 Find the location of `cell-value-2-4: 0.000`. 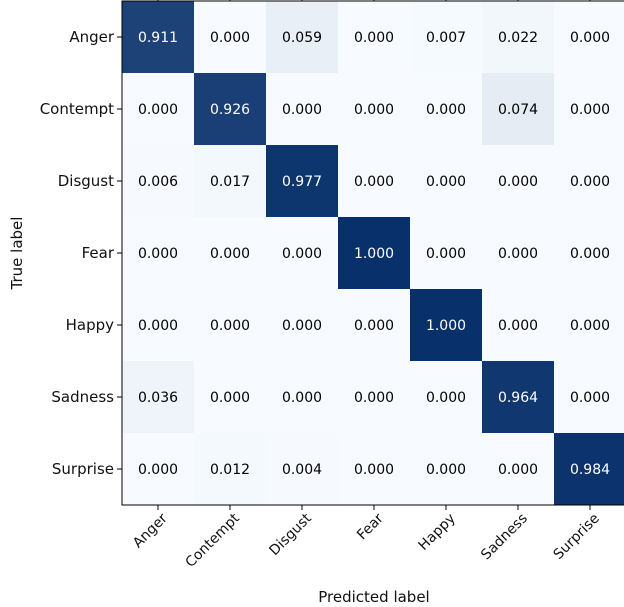

cell-value-2-4: 0.000 is located at coordinates (446, 182).